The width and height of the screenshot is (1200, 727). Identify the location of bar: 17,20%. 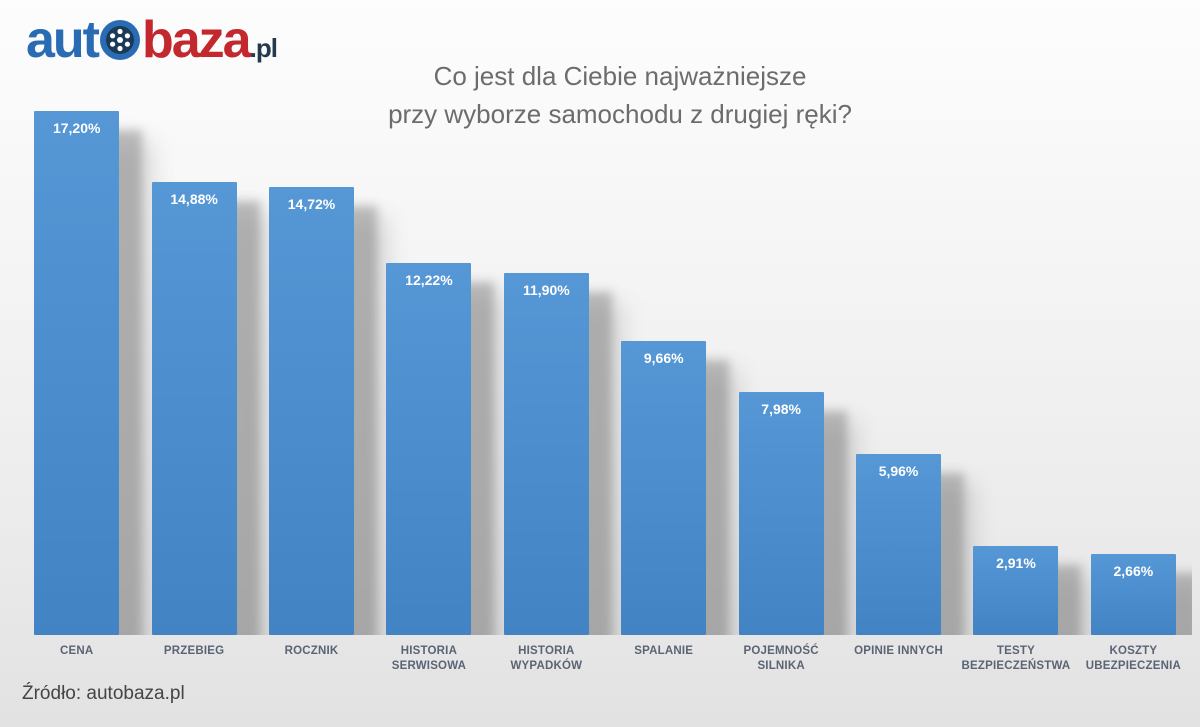
(77, 373).